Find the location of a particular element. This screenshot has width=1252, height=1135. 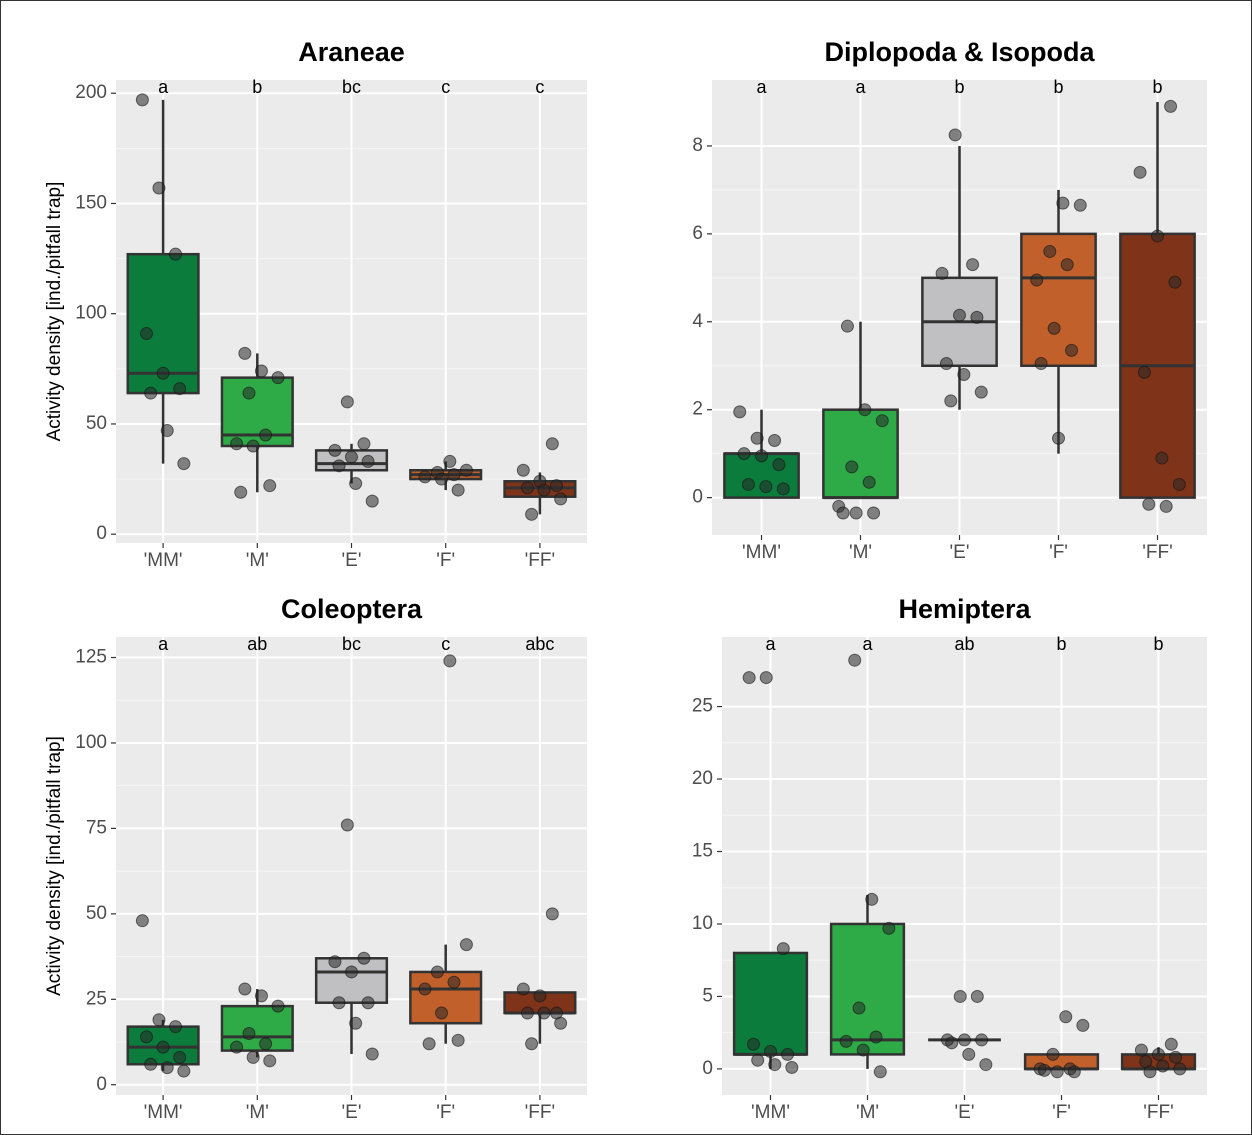

panel-title: Araneae is located at coordinates (351, 52).